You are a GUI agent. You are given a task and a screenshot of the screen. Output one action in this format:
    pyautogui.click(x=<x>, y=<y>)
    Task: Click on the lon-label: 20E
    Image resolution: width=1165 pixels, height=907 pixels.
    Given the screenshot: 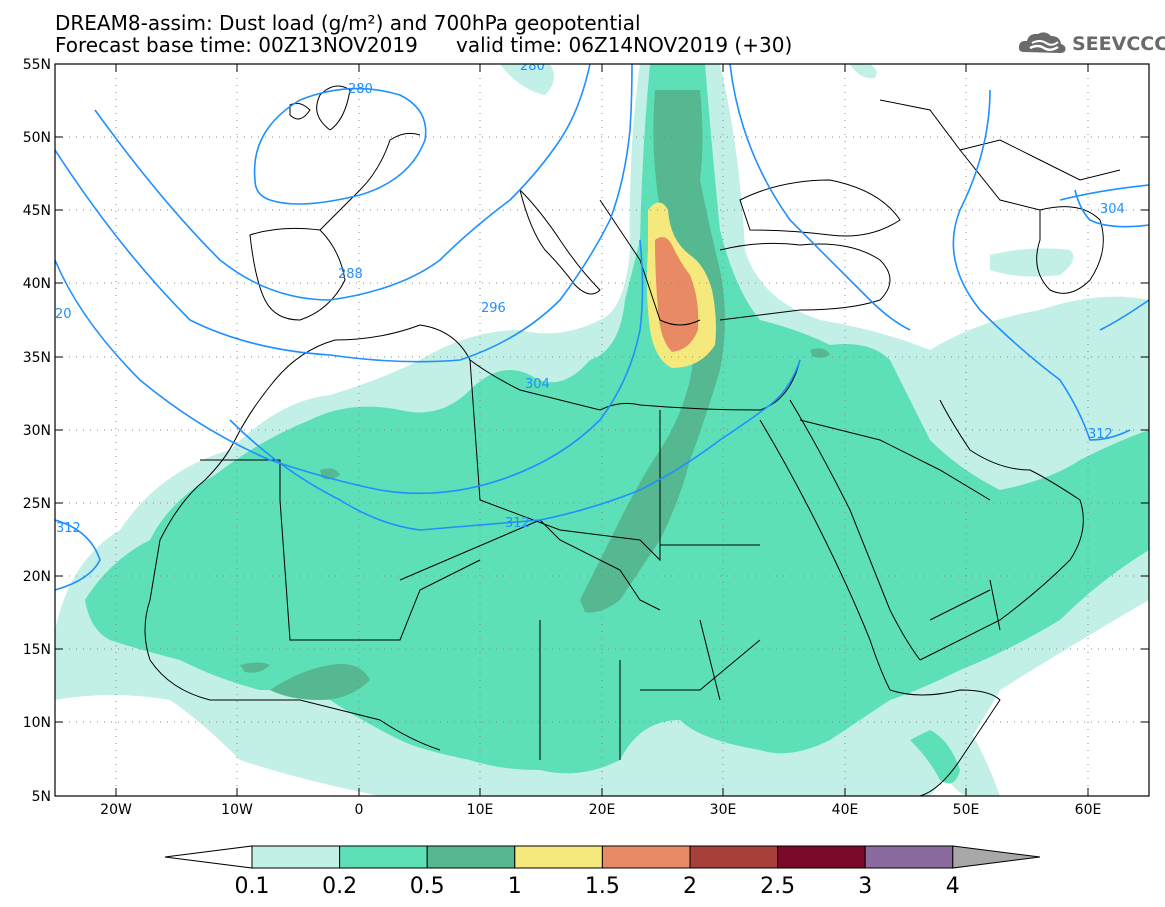 What is the action you would take?
    pyautogui.click(x=602, y=810)
    